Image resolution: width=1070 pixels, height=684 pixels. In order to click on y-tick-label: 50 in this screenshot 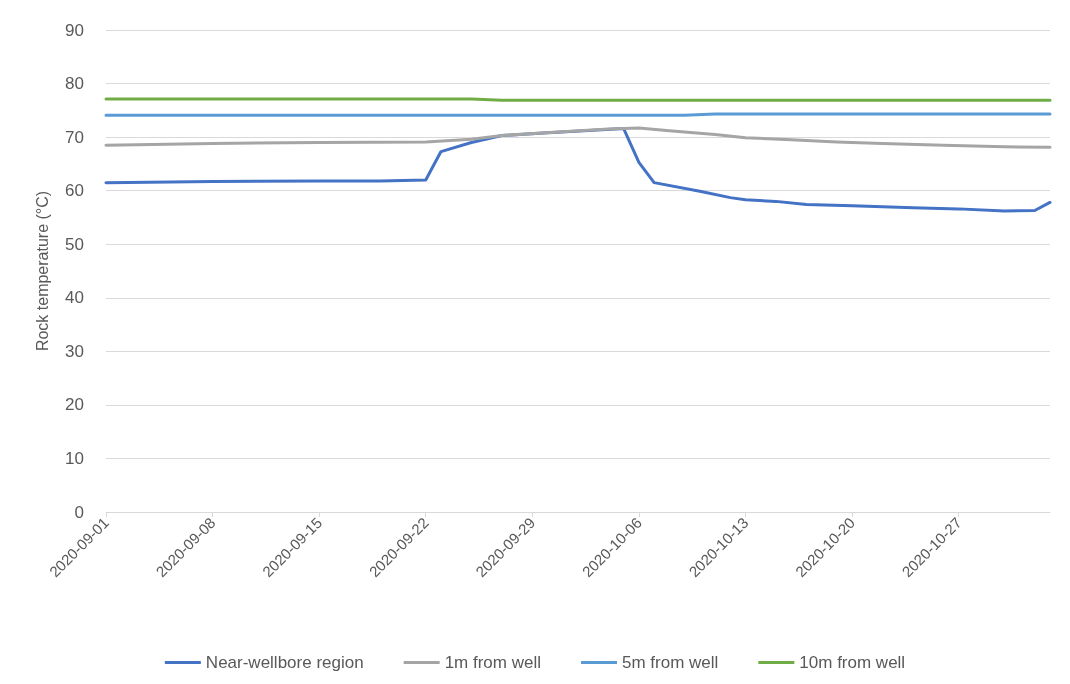, I will do `click(74, 244)`.